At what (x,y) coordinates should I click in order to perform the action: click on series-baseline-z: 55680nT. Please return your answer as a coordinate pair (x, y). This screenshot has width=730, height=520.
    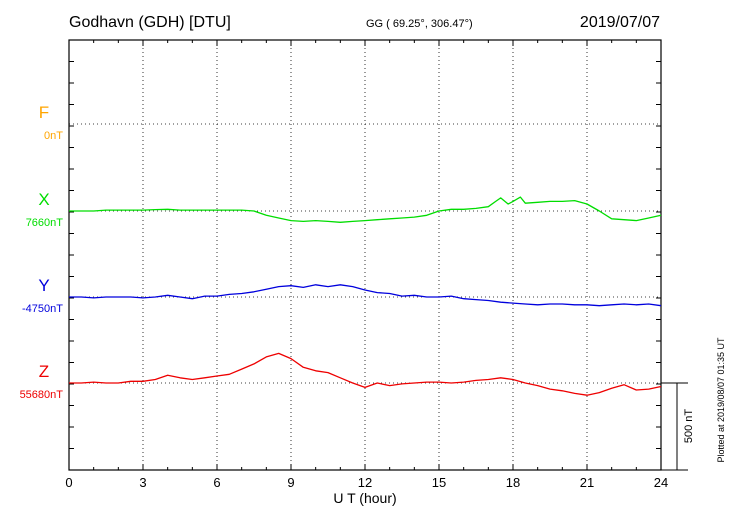
    Looking at the image, I should click on (42, 395).